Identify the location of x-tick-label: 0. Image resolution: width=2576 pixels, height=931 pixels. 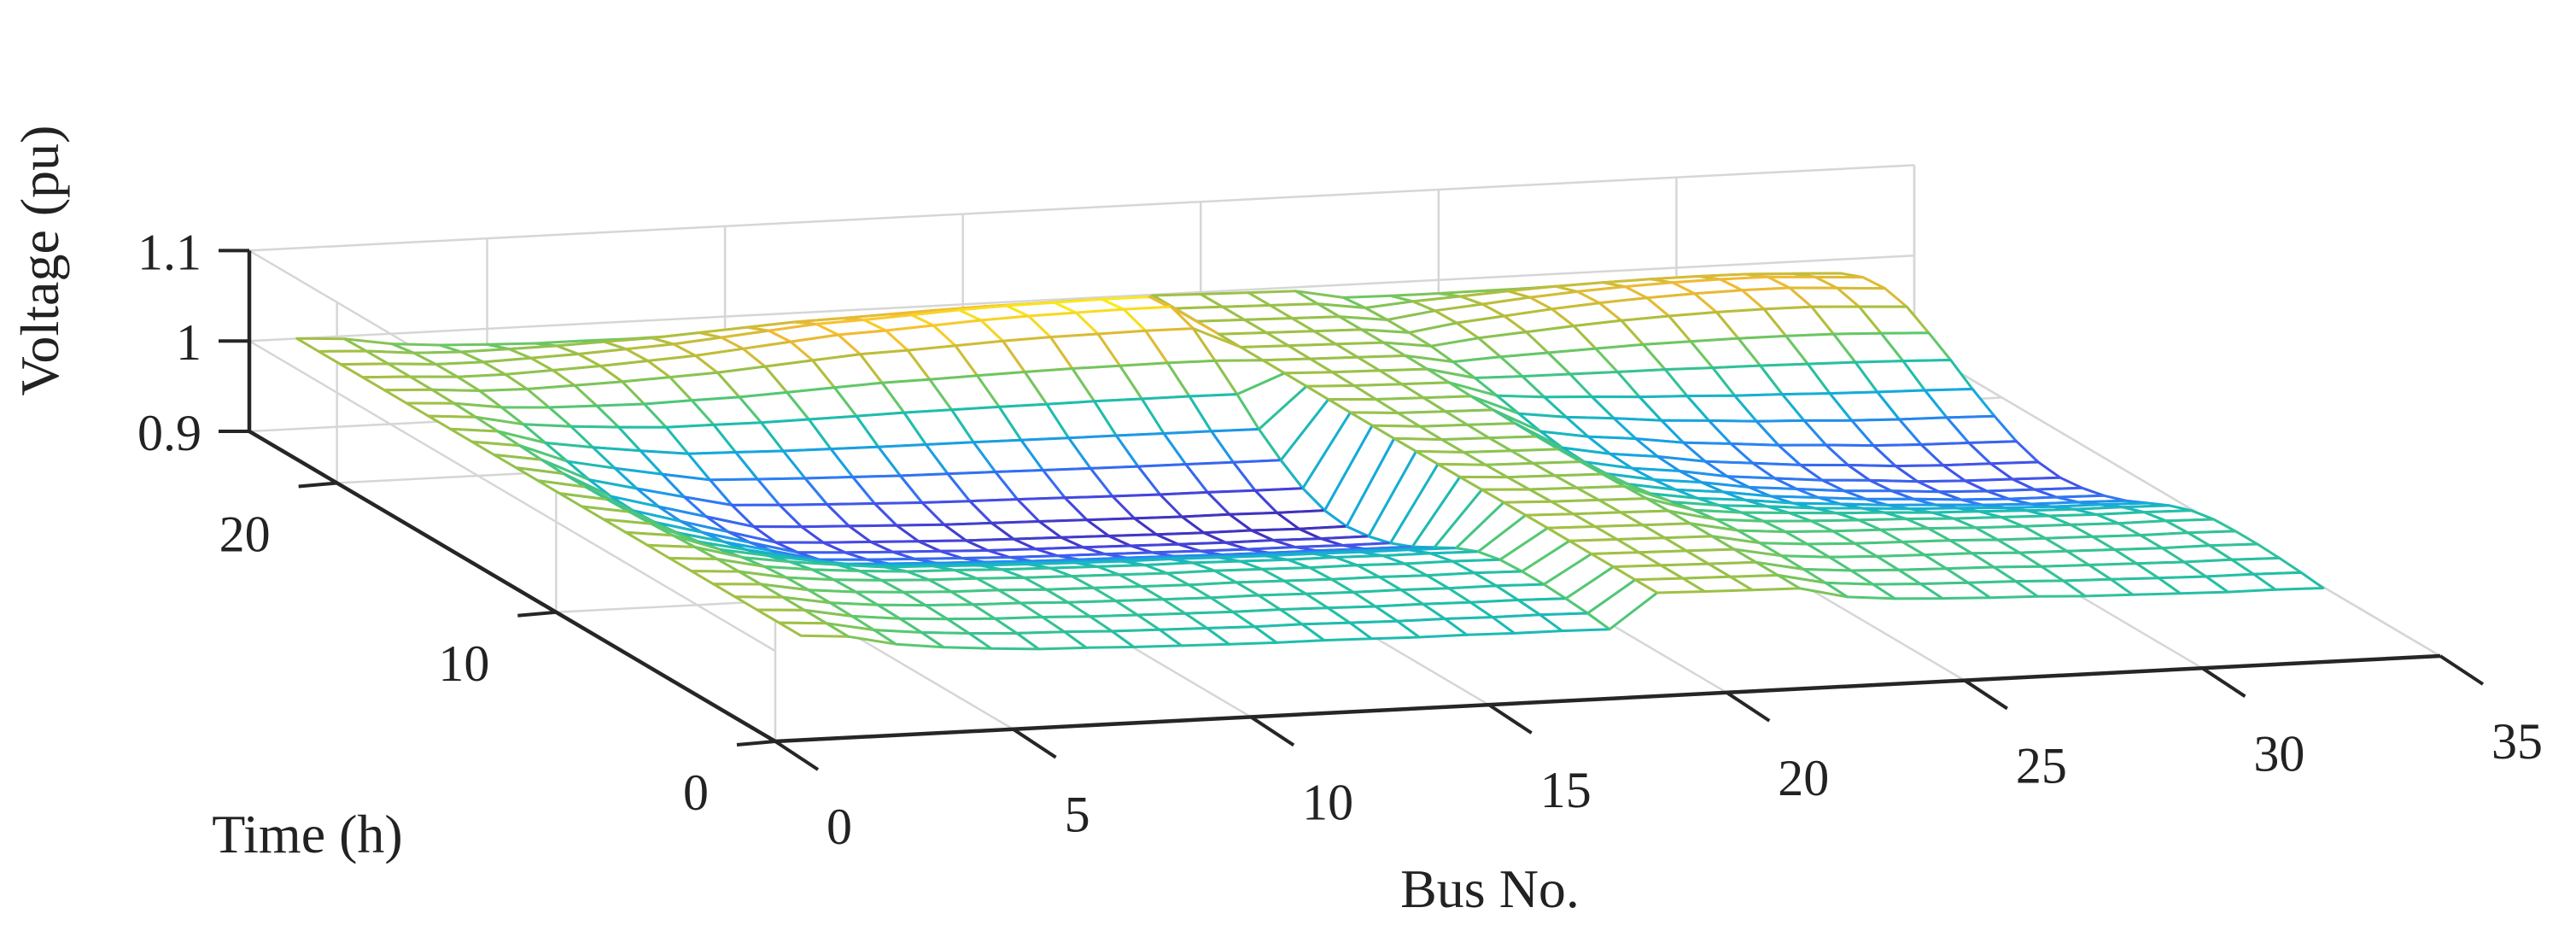
(839, 827).